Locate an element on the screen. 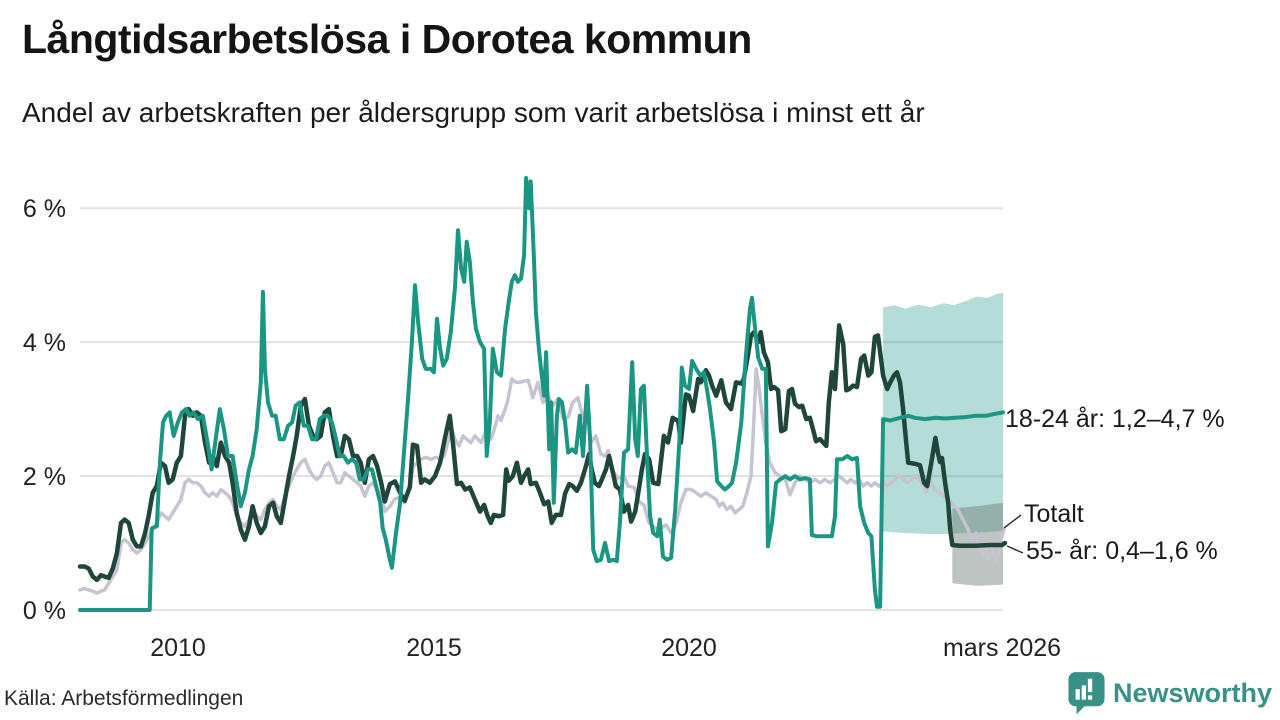  x-axis-tick-label: 2020 is located at coordinates (689, 648).